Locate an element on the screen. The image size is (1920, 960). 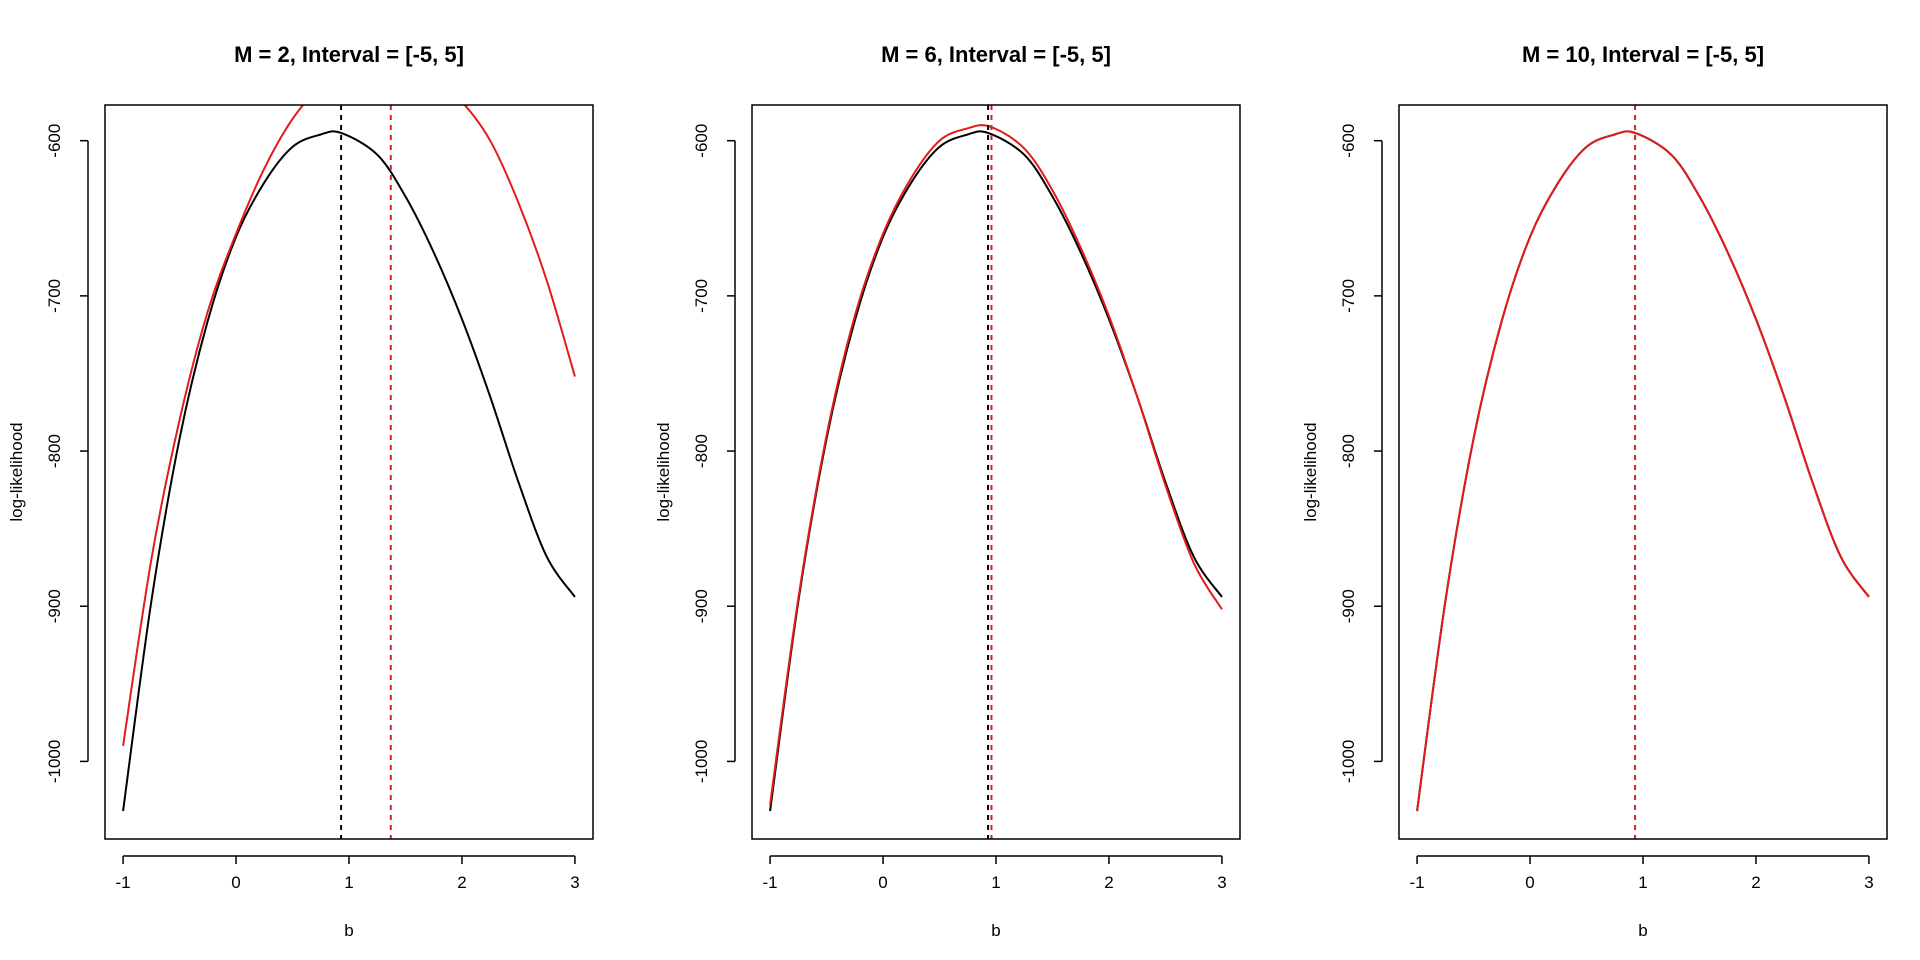
chart-title: M = 6, Interval = [-5, 5] is located at coordinates (996, 54).